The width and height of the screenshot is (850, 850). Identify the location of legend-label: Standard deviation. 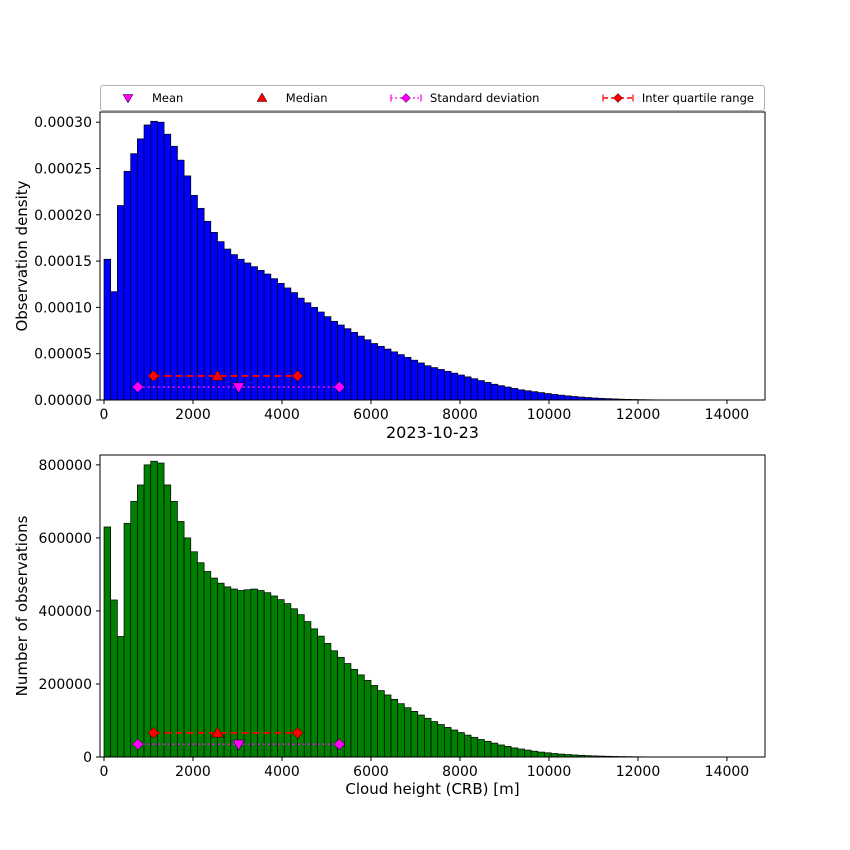
(485, 98).